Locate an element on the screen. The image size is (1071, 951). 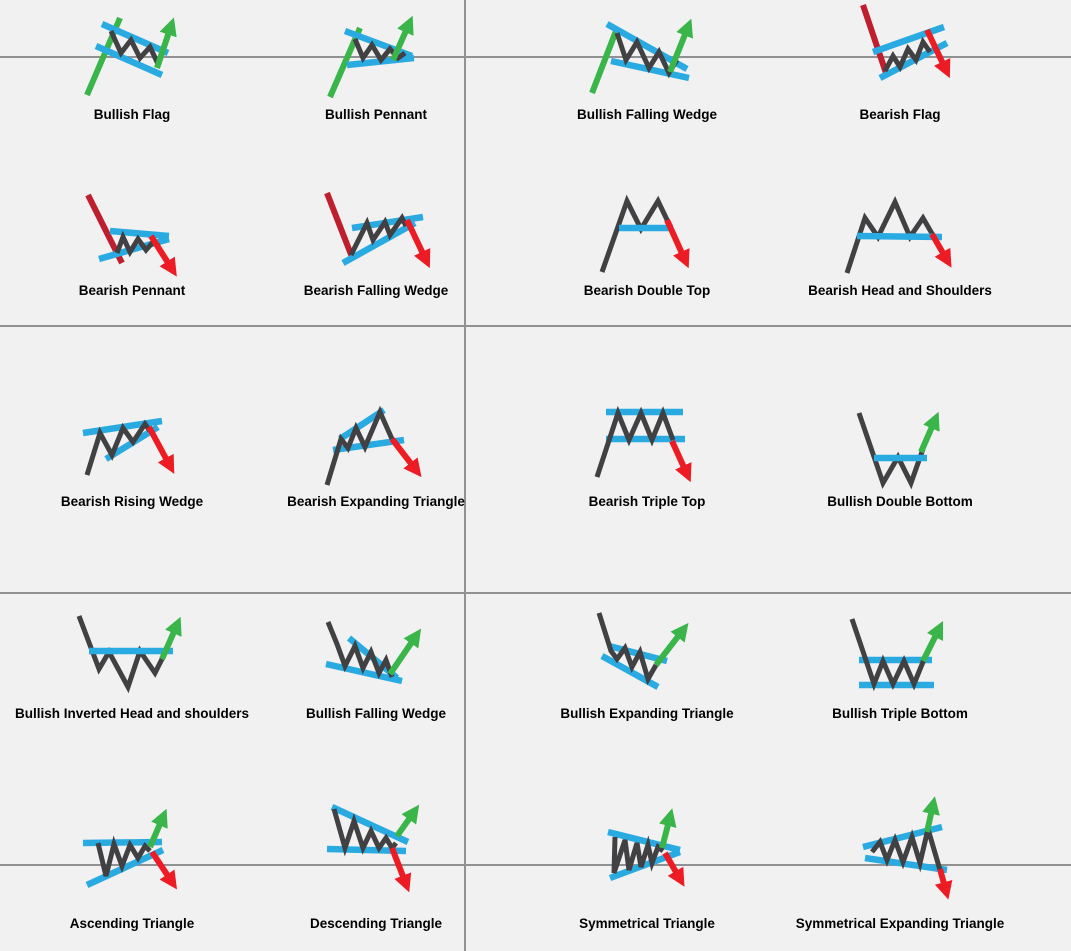
pattern-cell-symmetrical-expanding-triangle: Symmetrical Expanding Triangle is located at coordinates (900, 865).